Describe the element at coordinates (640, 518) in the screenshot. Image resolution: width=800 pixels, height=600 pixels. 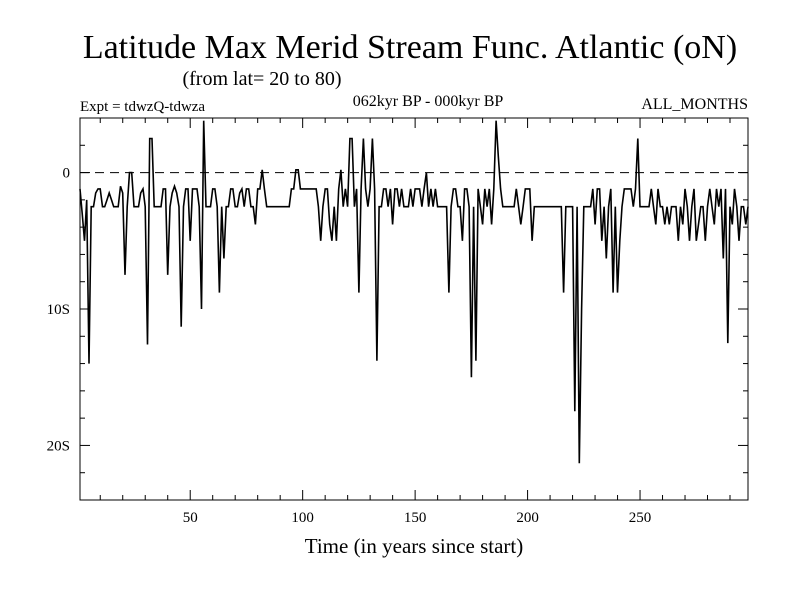
I see `x-tick-label: 250` at that location.